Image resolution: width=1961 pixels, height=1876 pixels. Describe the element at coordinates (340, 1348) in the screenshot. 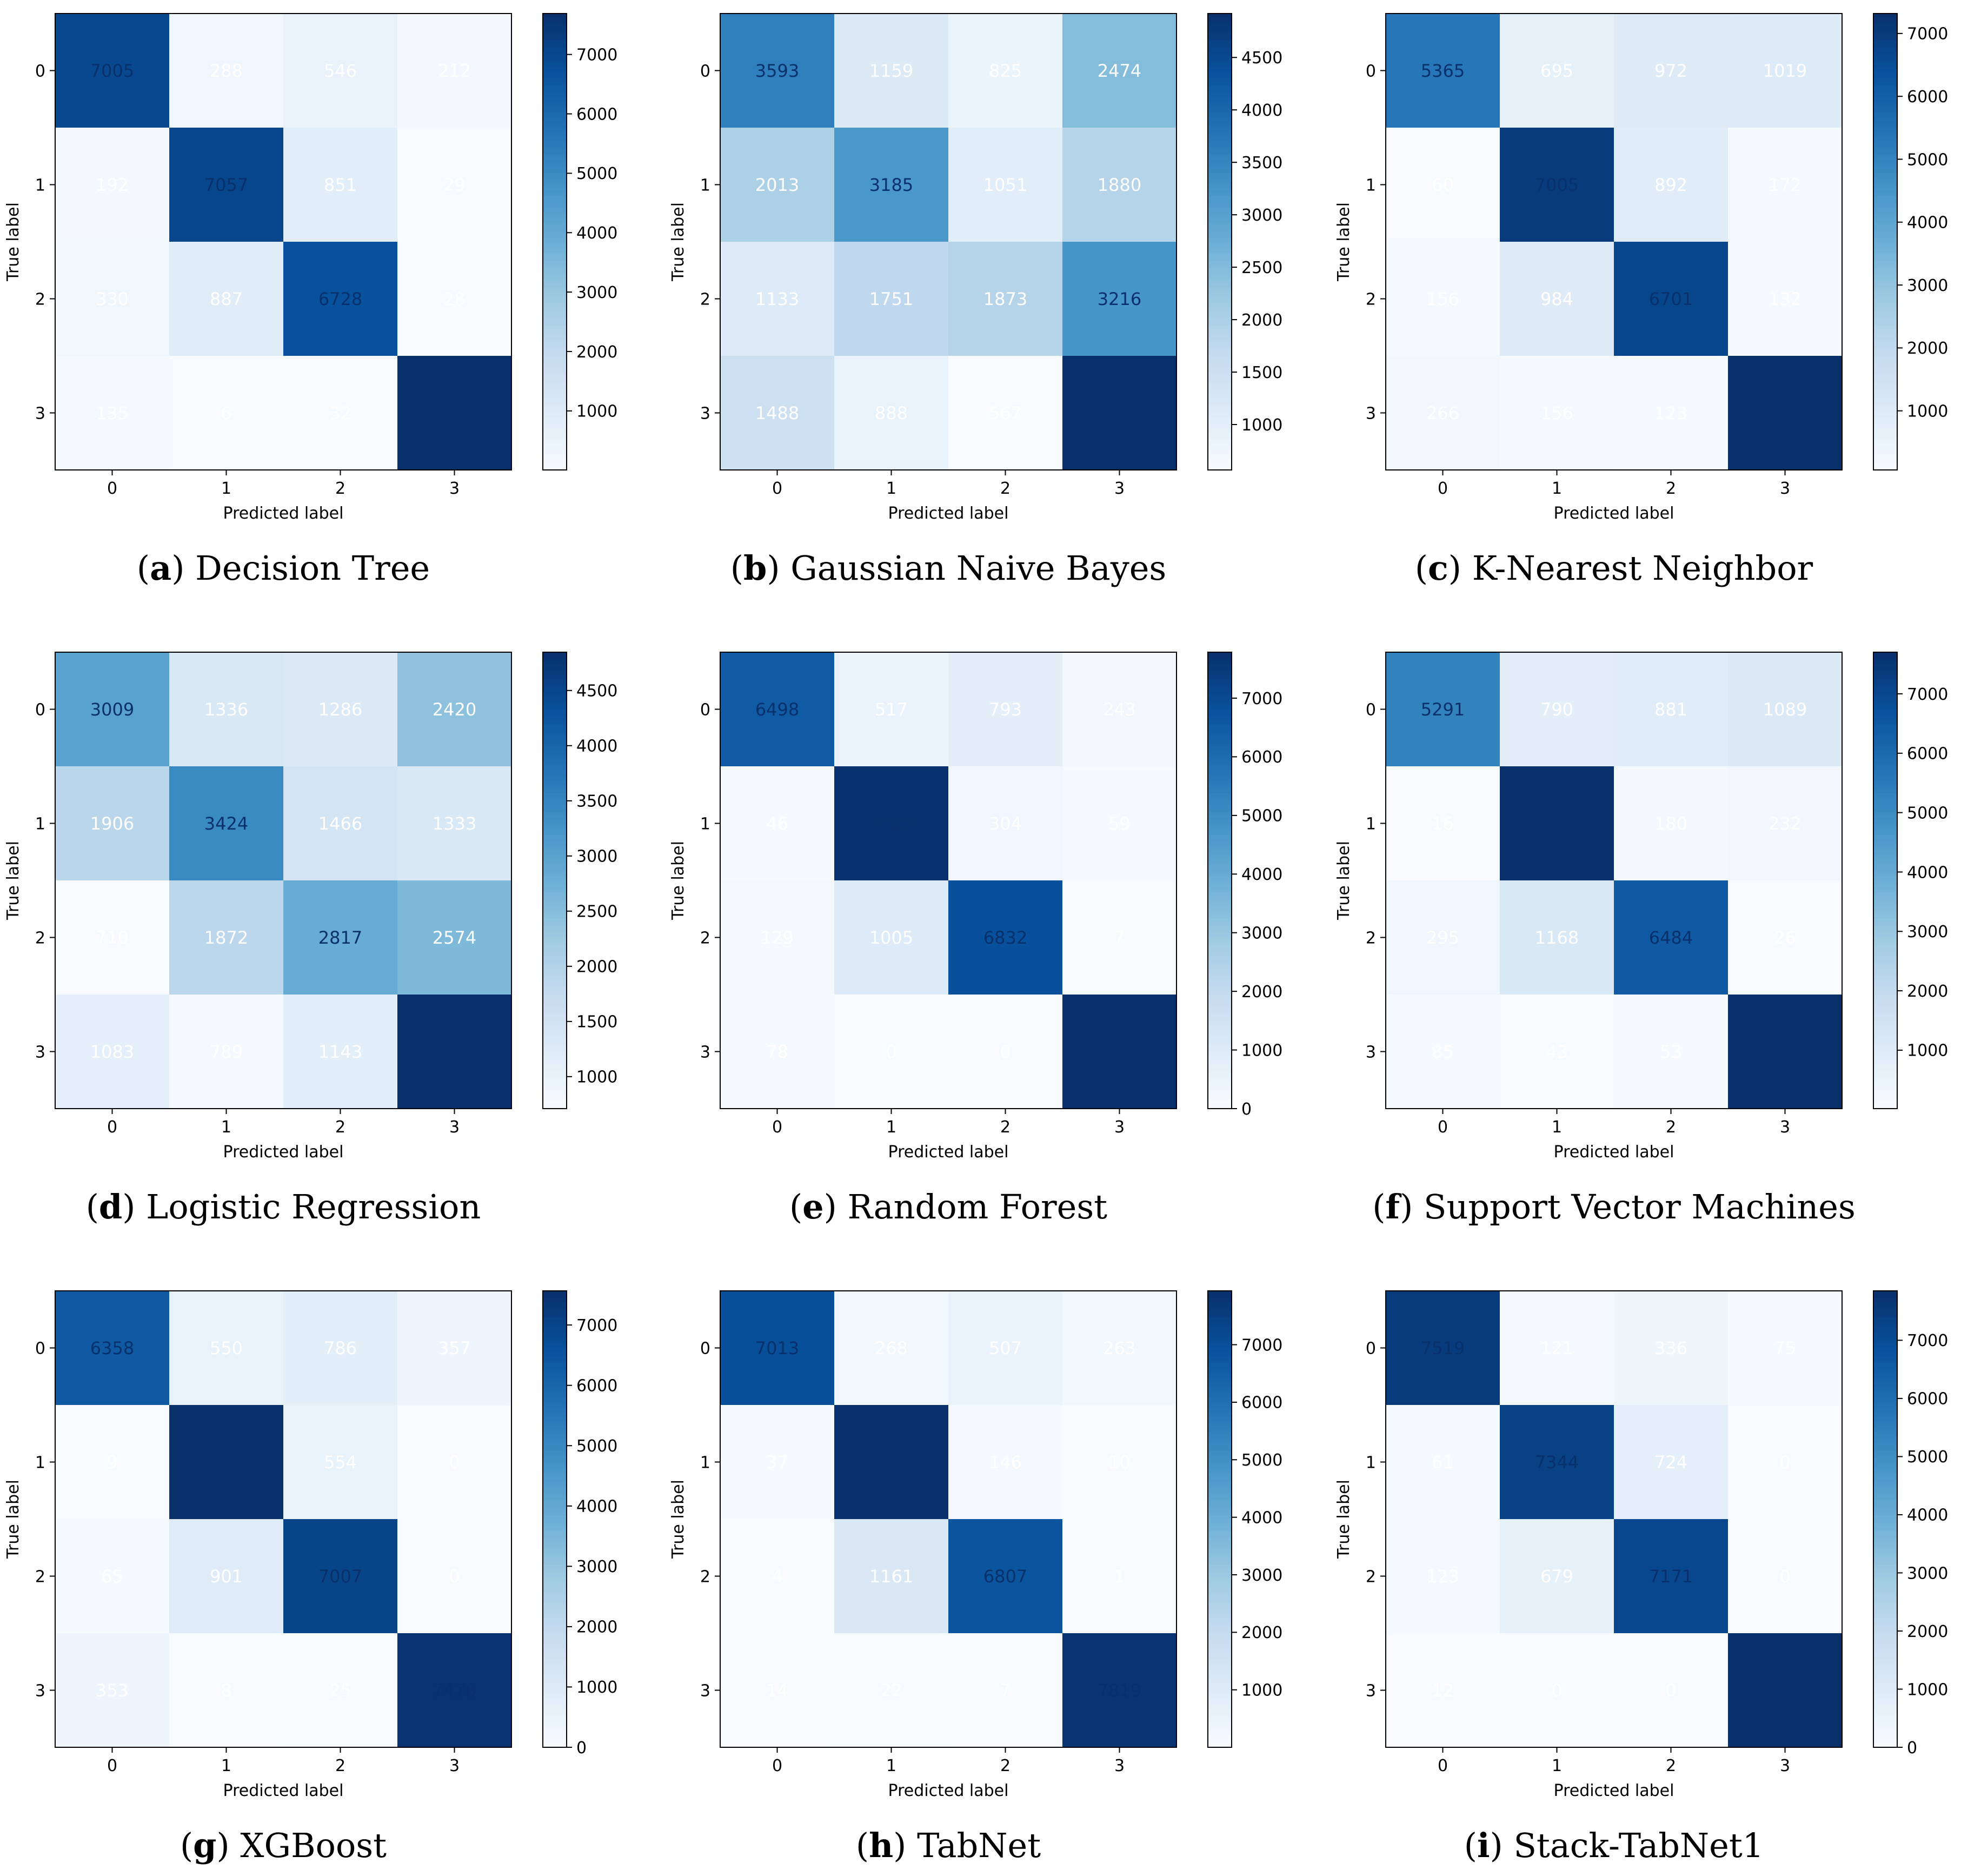

I see `matrix-cell-value: 786` at that location.